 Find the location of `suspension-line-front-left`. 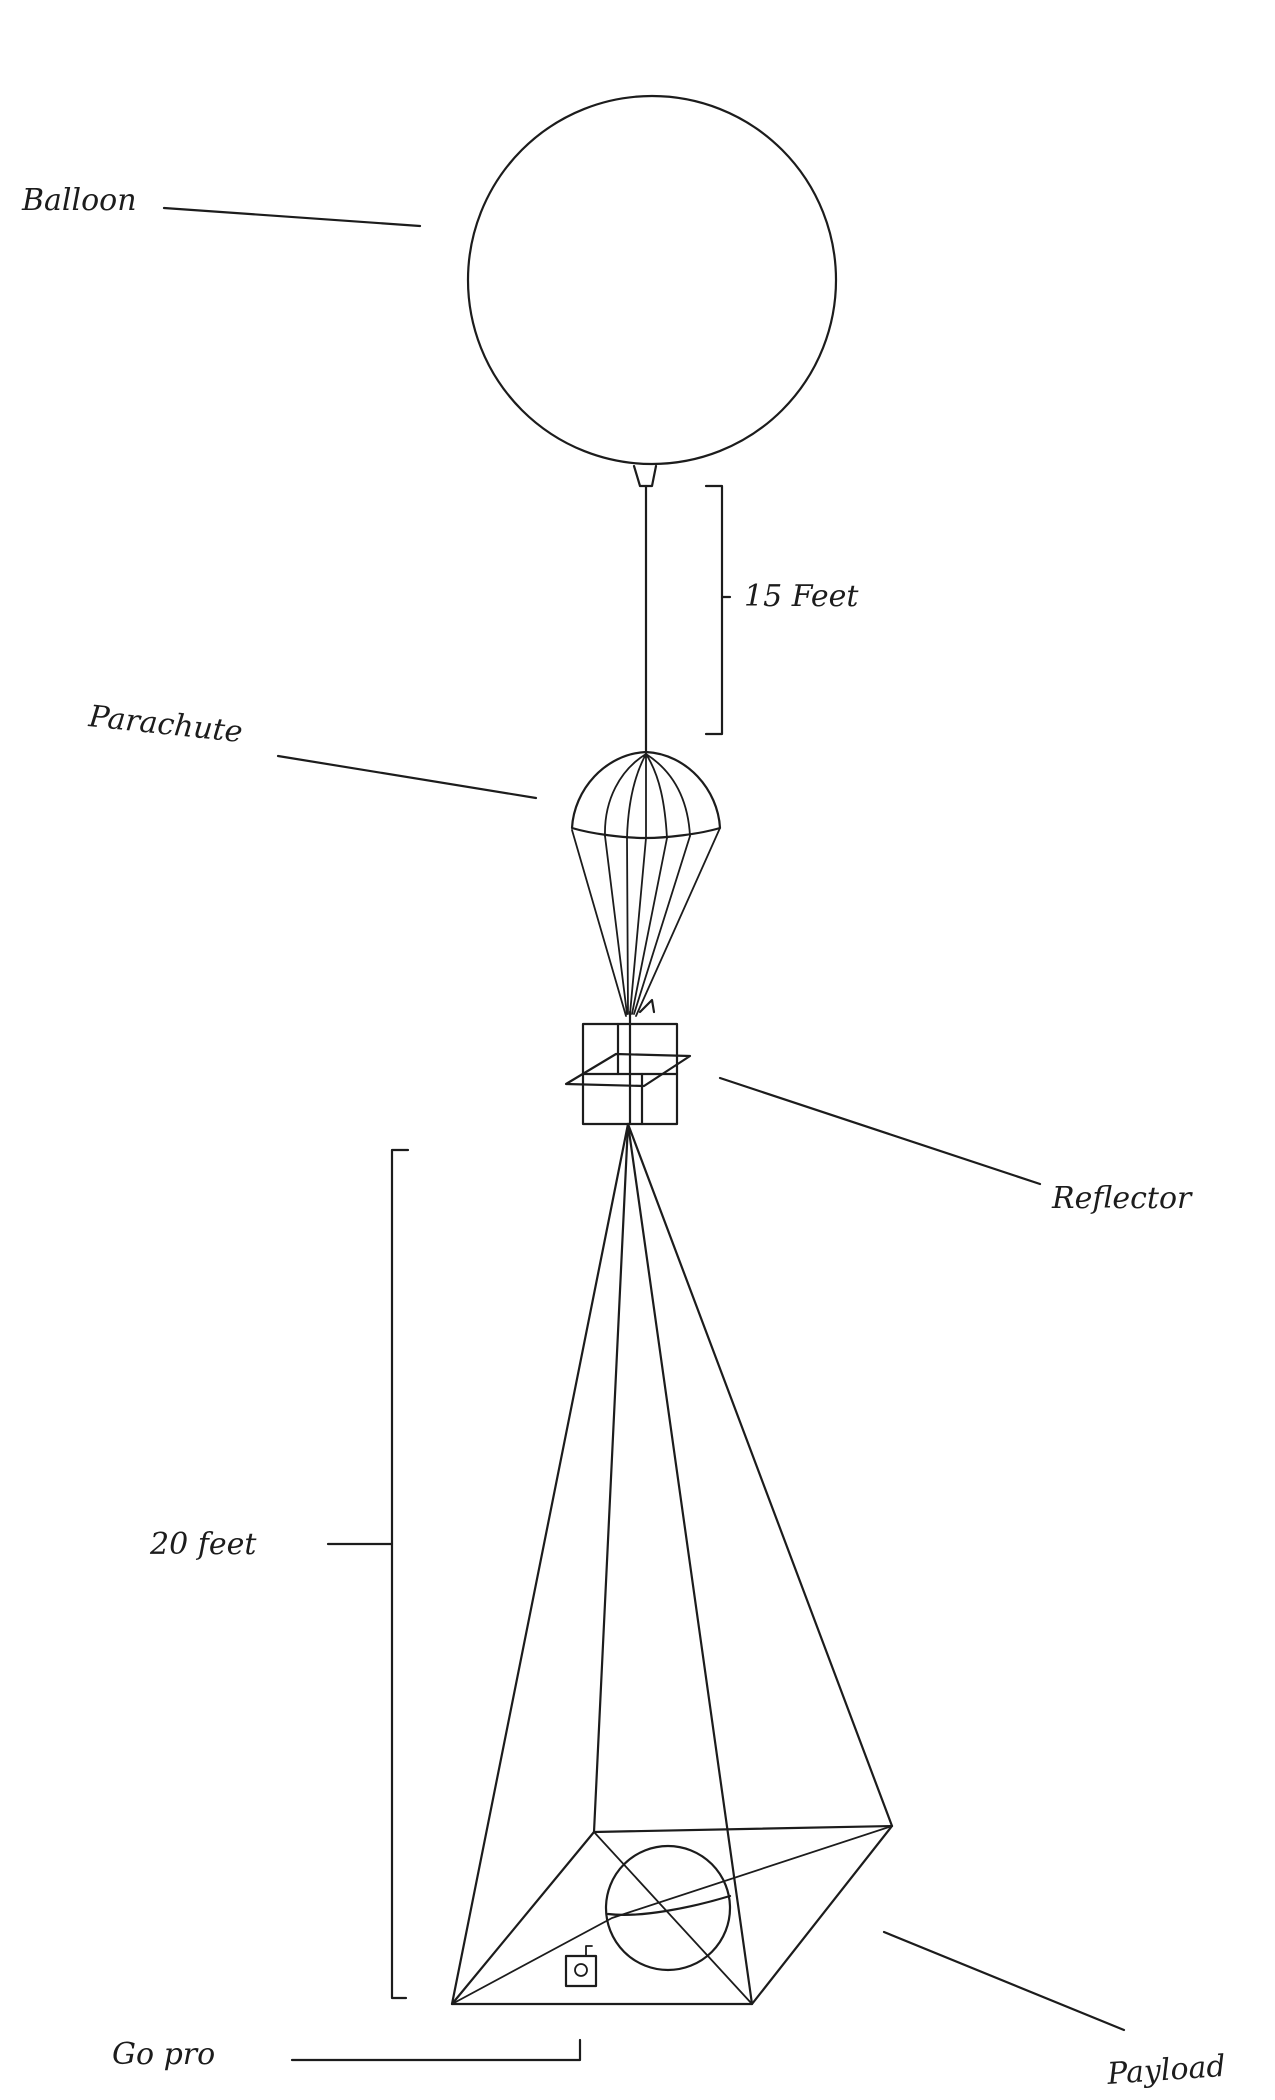

suspension-line-front-left is located at coordinates (540, 1564).